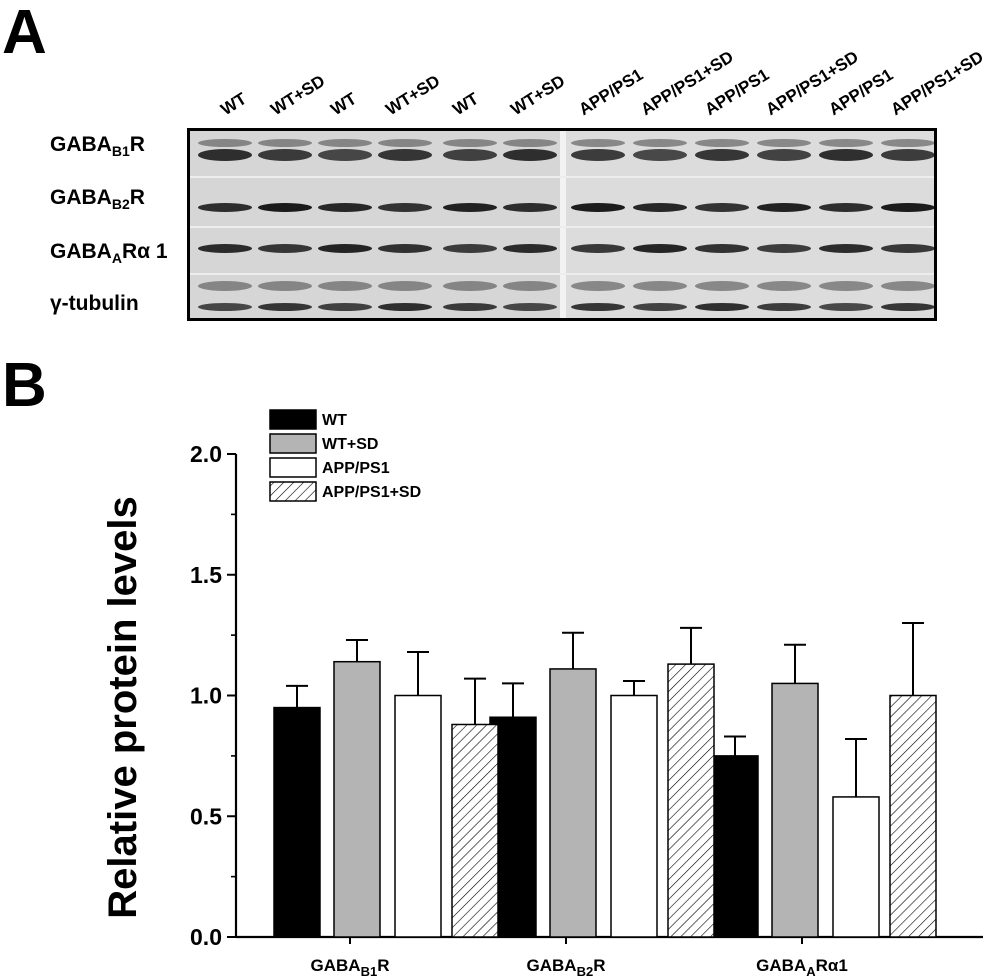 This screenshot has width=994, height=979. Describe the element at coordinates (206, 937) in the screenshot. I see `y-tick-label: 0.0` at that location.